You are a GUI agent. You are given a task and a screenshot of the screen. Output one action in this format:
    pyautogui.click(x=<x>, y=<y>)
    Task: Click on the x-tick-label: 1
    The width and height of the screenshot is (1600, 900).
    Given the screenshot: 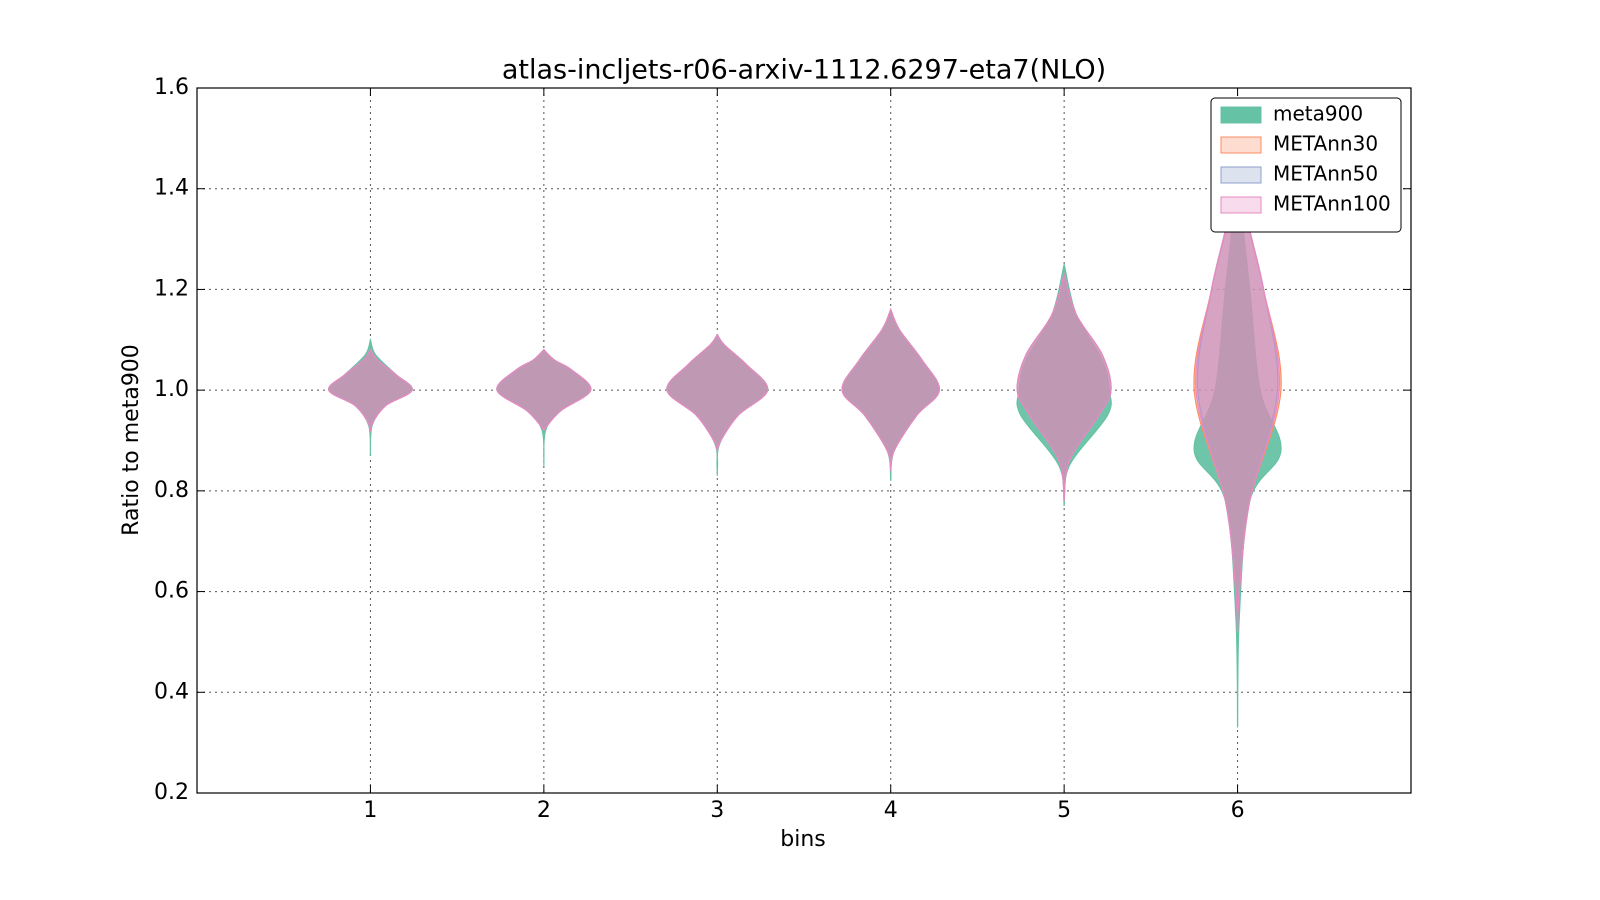 What is the action you would take?
    pyautogui.click(x=370, y=810)
    